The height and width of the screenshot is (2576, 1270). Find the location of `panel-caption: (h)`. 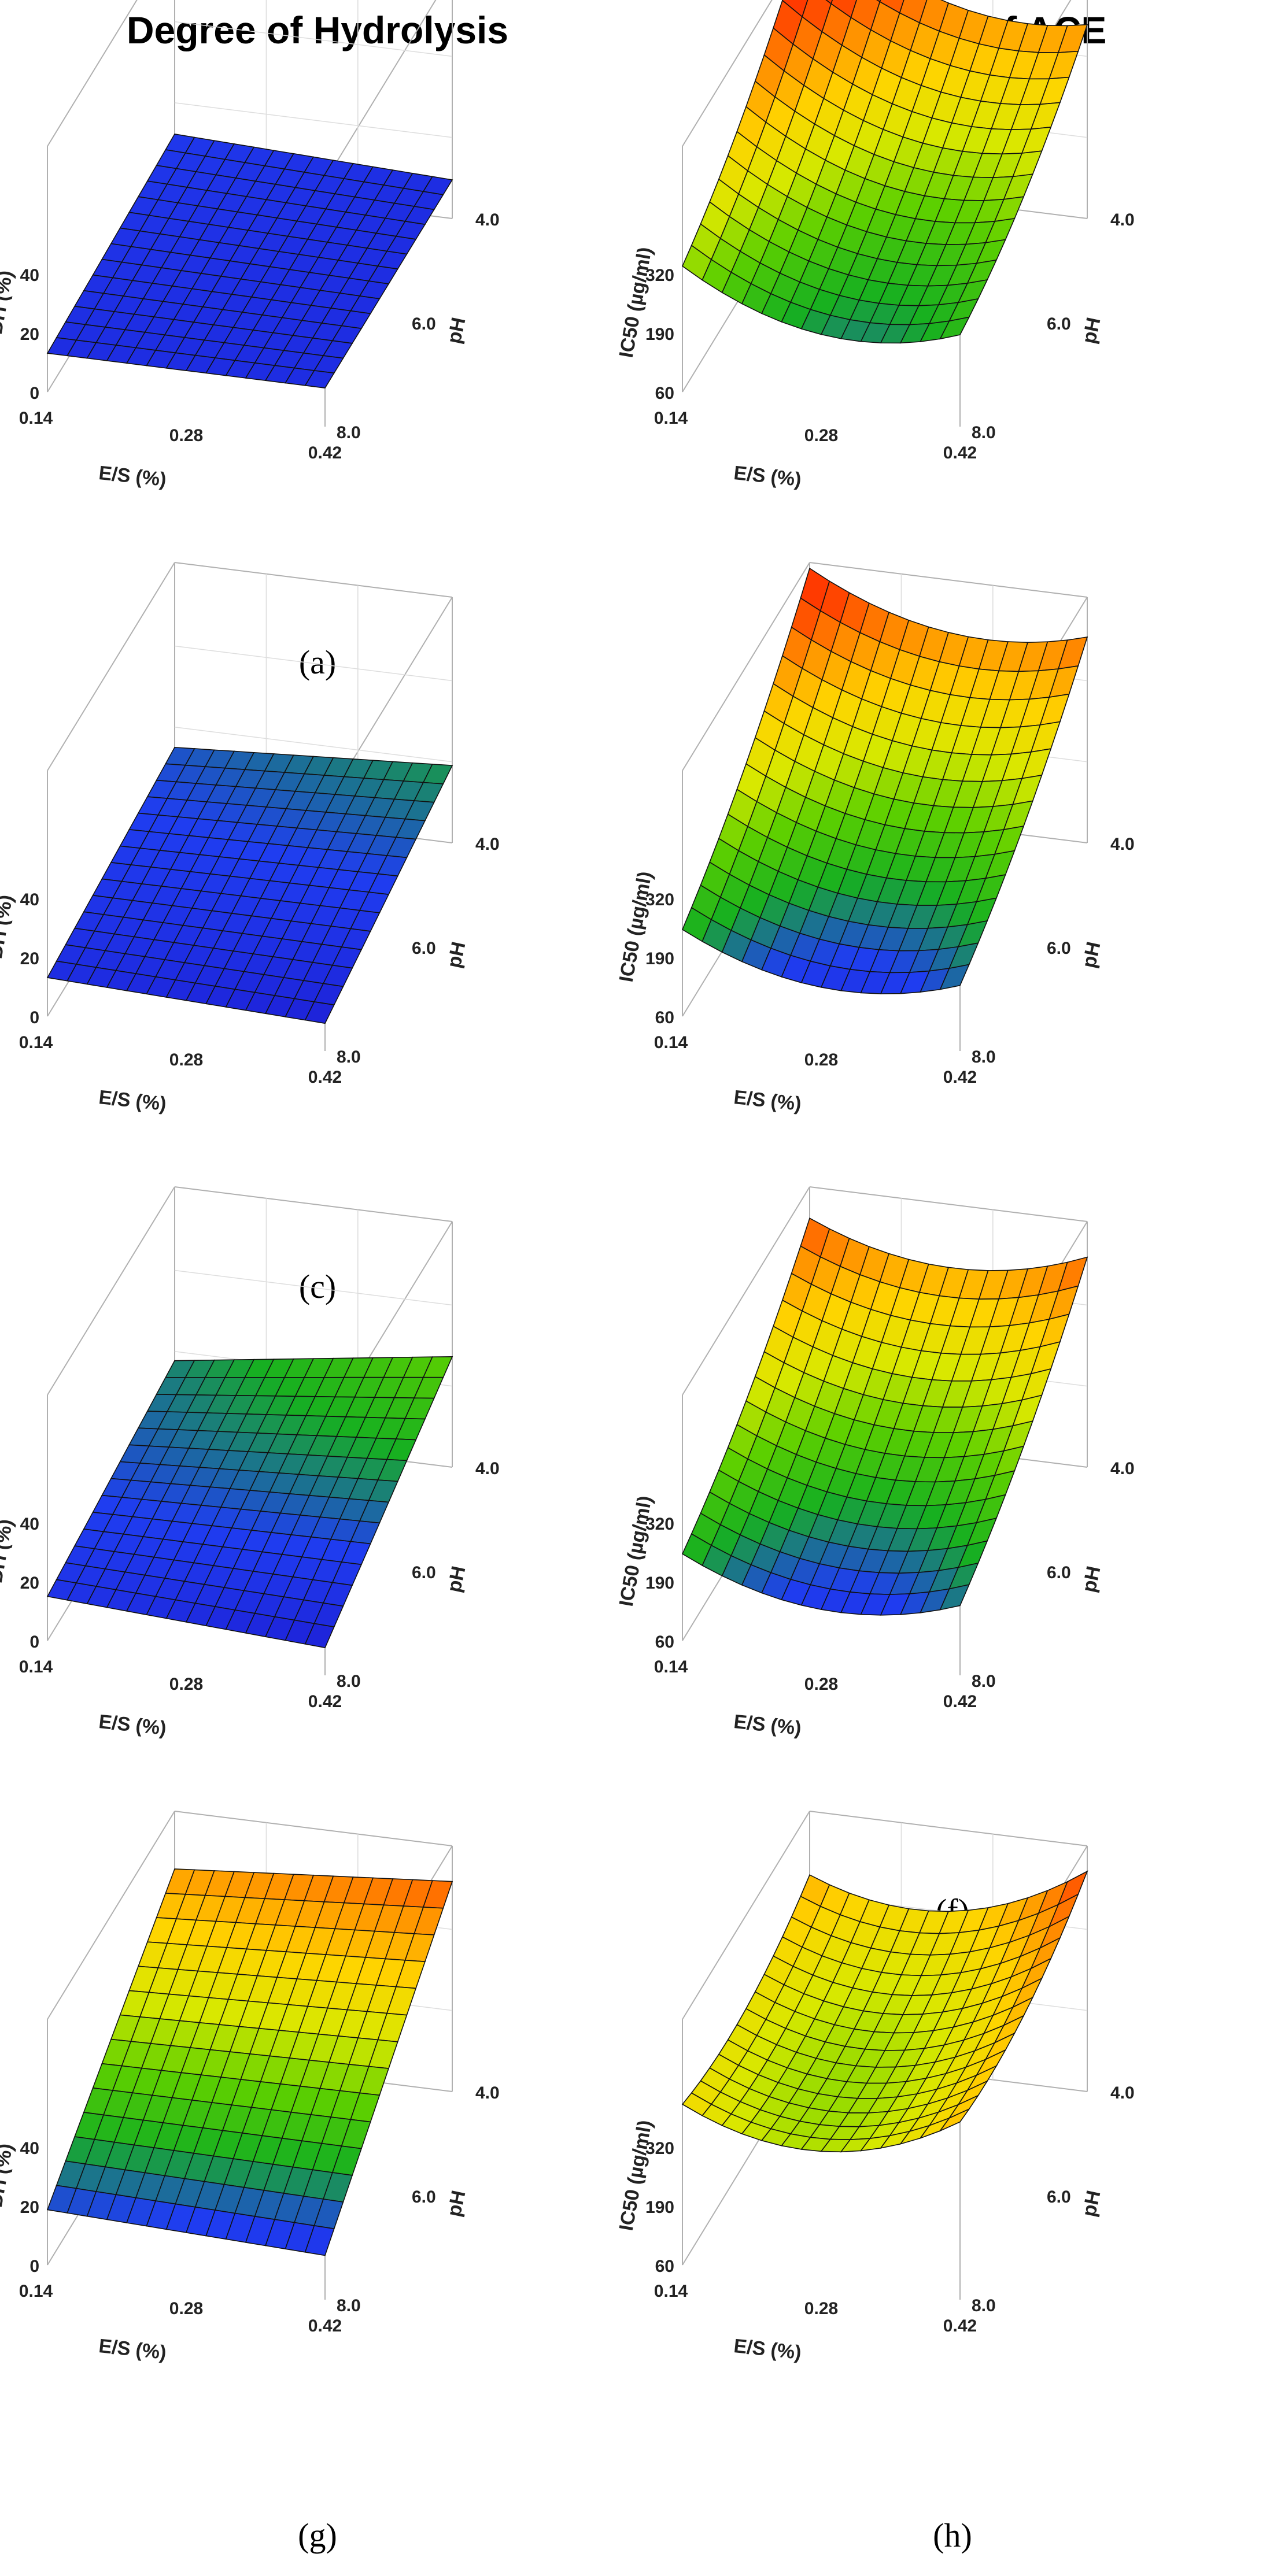

panel-caption: (h) is located at coordinates (952, 2535).